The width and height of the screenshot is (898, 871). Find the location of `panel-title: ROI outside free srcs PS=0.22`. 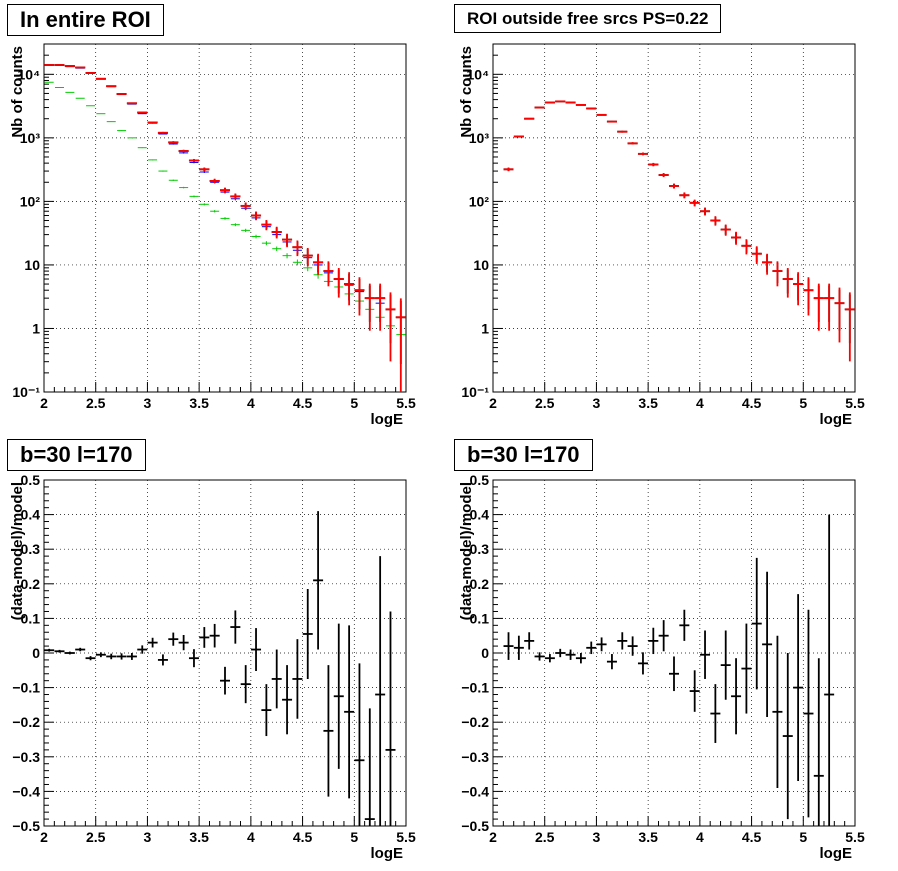

panel-title: ROI outside free srcs PS=0.22 is located at coordinates (588, 18).